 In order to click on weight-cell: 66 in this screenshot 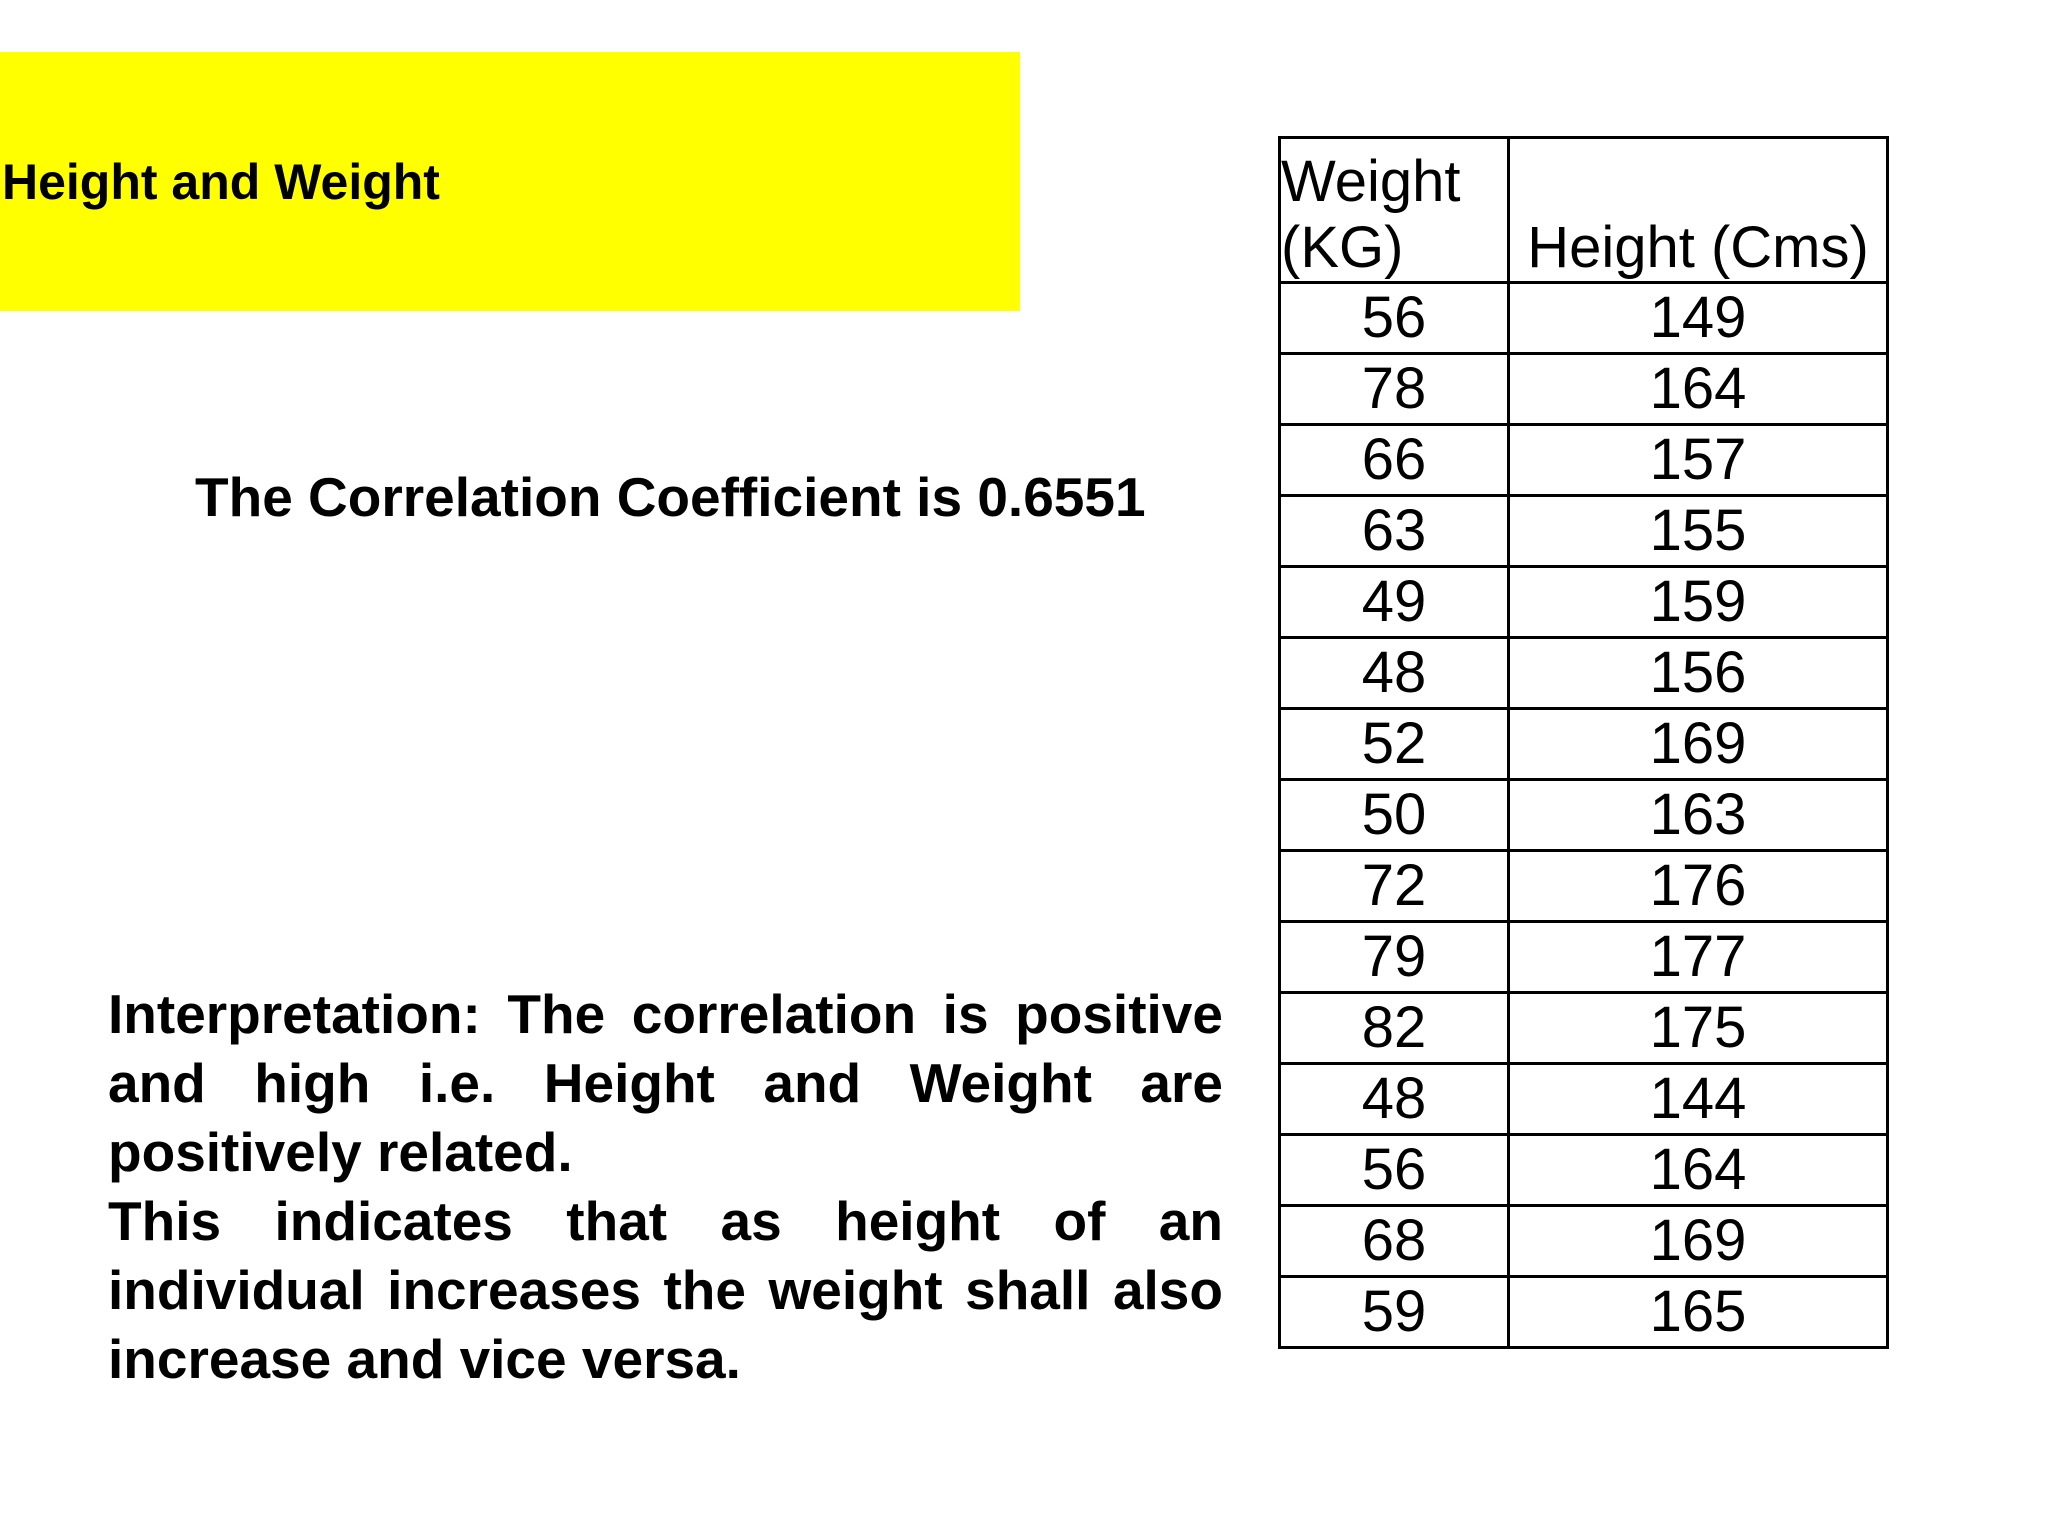, I will do `click(1394, 460)`.